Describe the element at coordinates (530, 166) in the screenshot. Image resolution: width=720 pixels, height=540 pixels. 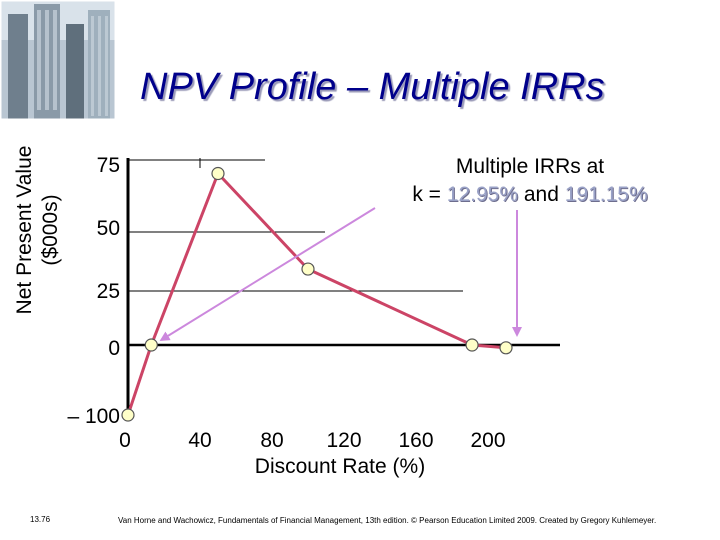
I see `annotation-line1: Multiple IRRs at` at that location.